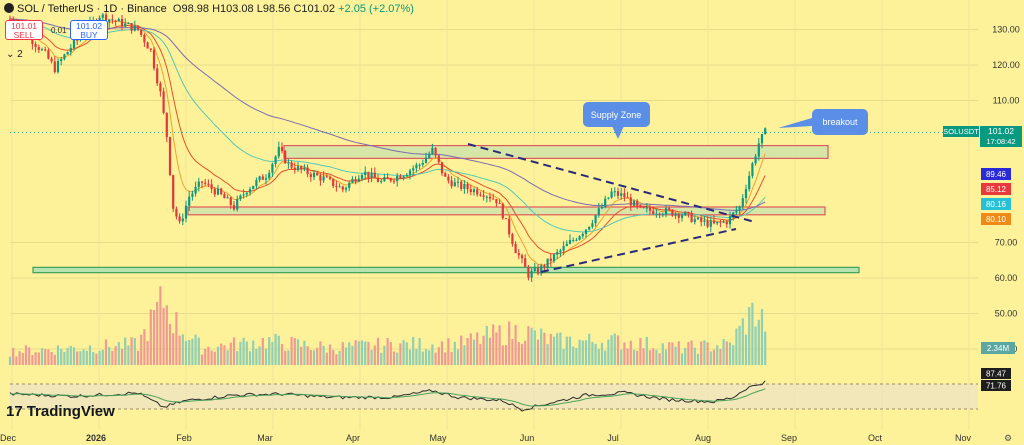 This screenshot has width=1024, height=445. What do you see at coordinates (996, 174) in the screenshot?
I see `ma-value-text: 89.46` at bounding box center [996, 174].